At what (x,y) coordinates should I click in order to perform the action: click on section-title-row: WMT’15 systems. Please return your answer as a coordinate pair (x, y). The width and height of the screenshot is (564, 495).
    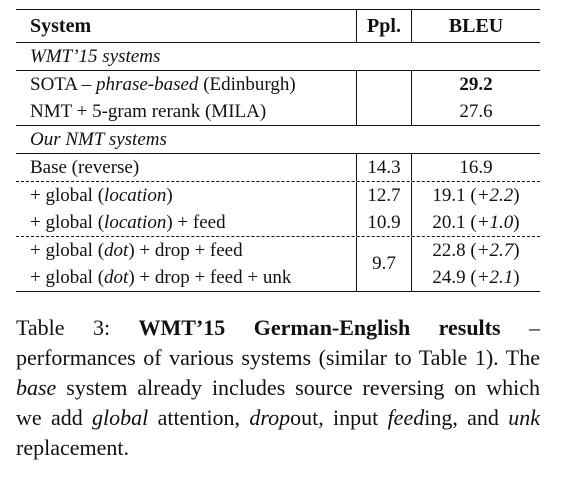
    Looking at the image, I should click on (278, 57).